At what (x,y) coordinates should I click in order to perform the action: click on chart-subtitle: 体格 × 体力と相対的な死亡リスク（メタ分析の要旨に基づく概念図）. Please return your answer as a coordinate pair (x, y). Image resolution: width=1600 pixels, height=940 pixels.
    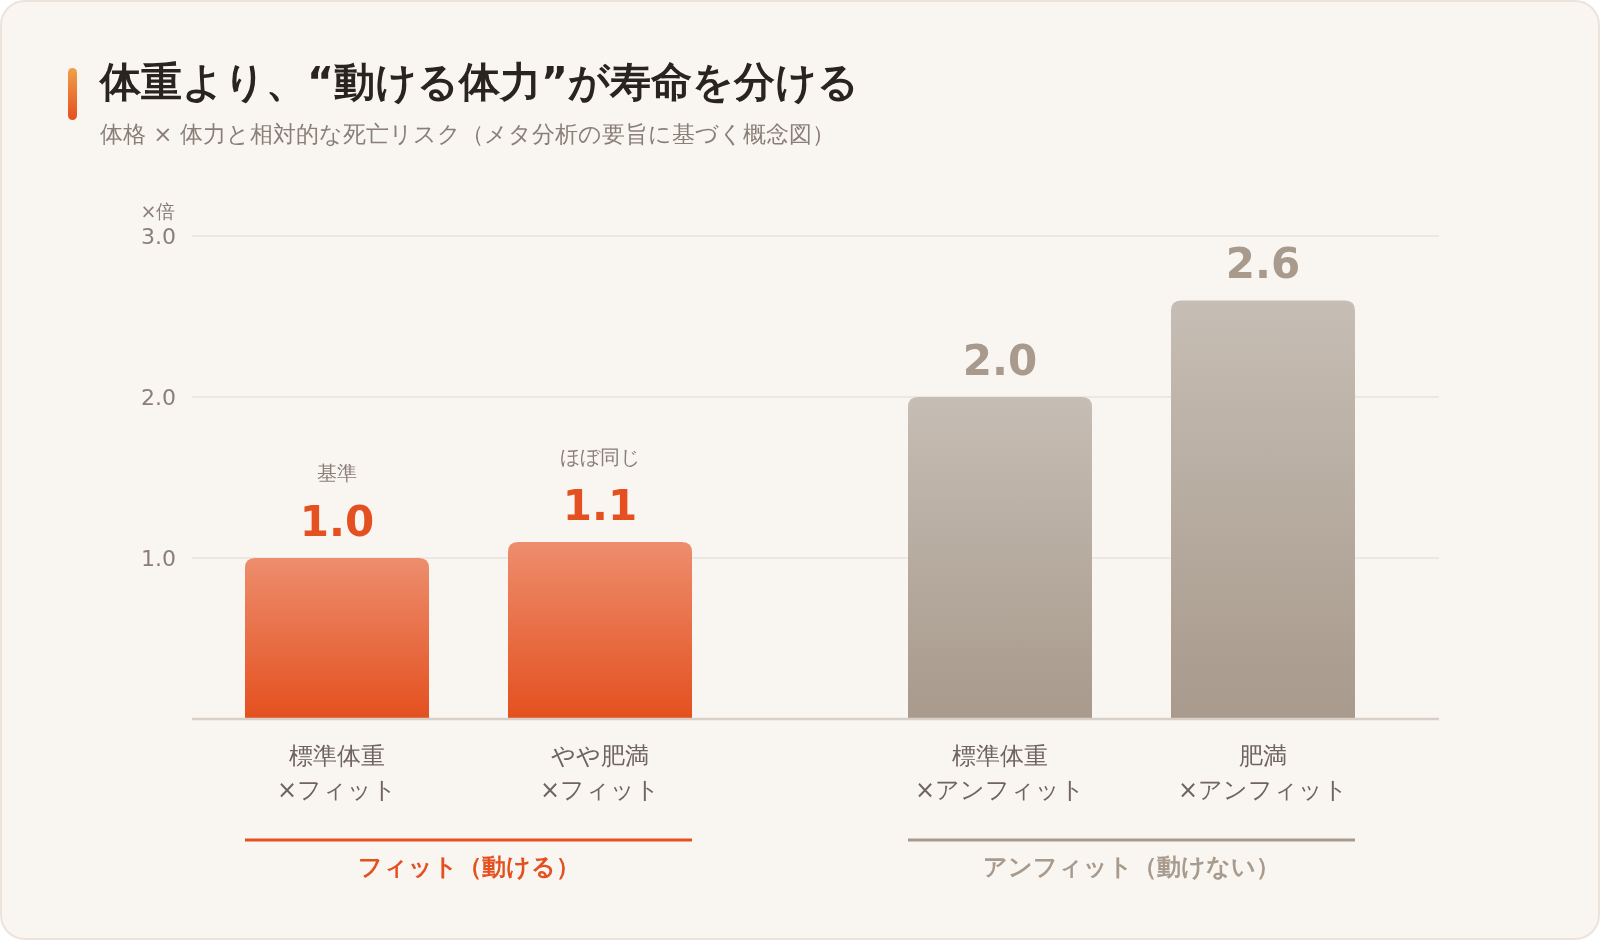
    Looking at the image, I should click on (467, 134).